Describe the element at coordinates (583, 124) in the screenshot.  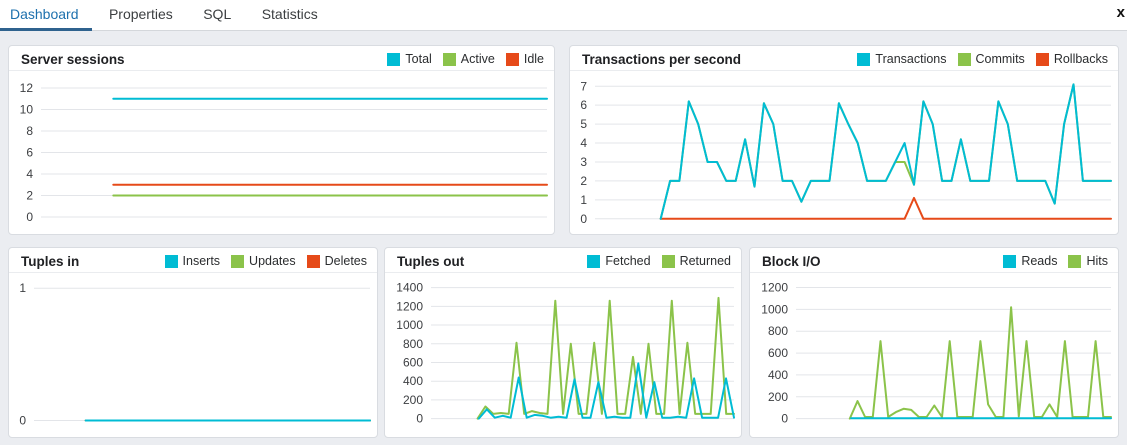
I see `svg-text: 5` at that location.